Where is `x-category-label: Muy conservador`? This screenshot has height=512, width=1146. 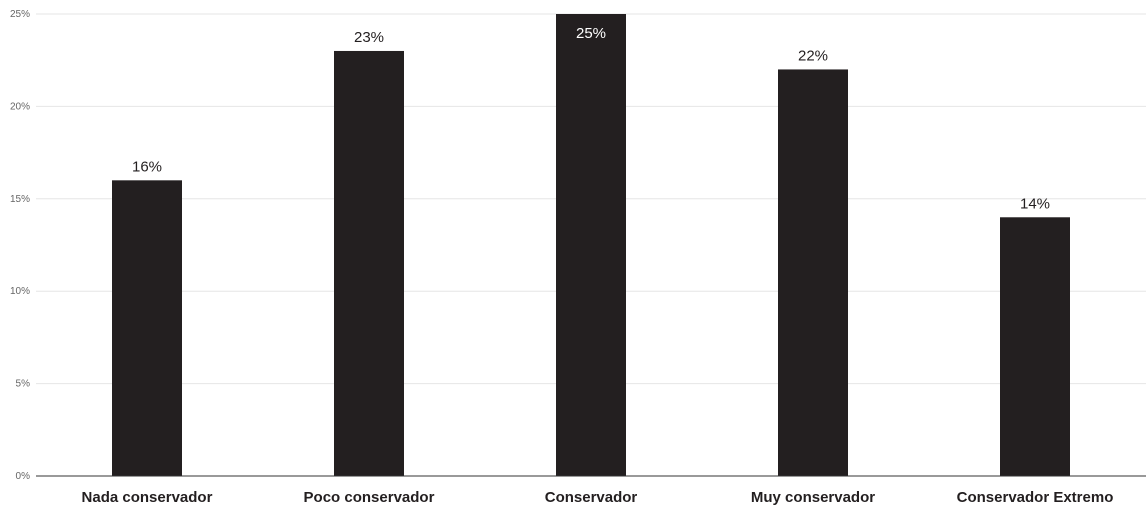
x-category-label: Muy conservador is located at coordinates (813, 497).